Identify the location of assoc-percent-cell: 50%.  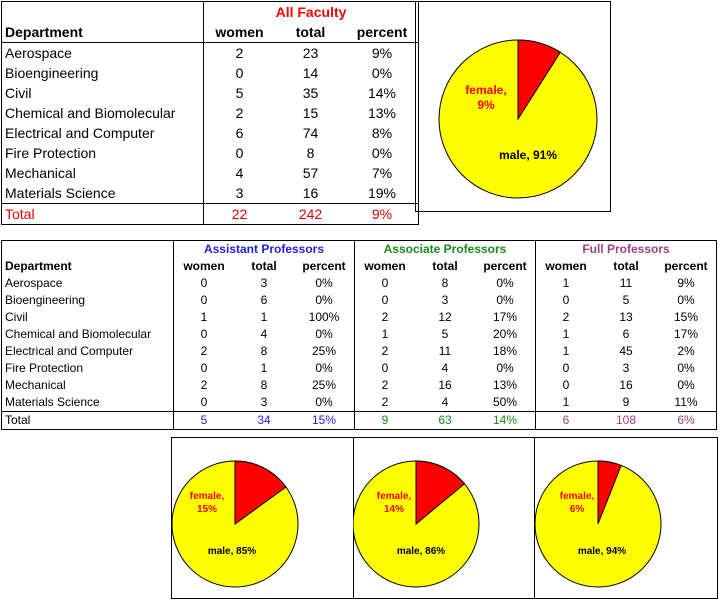
(505, 402).